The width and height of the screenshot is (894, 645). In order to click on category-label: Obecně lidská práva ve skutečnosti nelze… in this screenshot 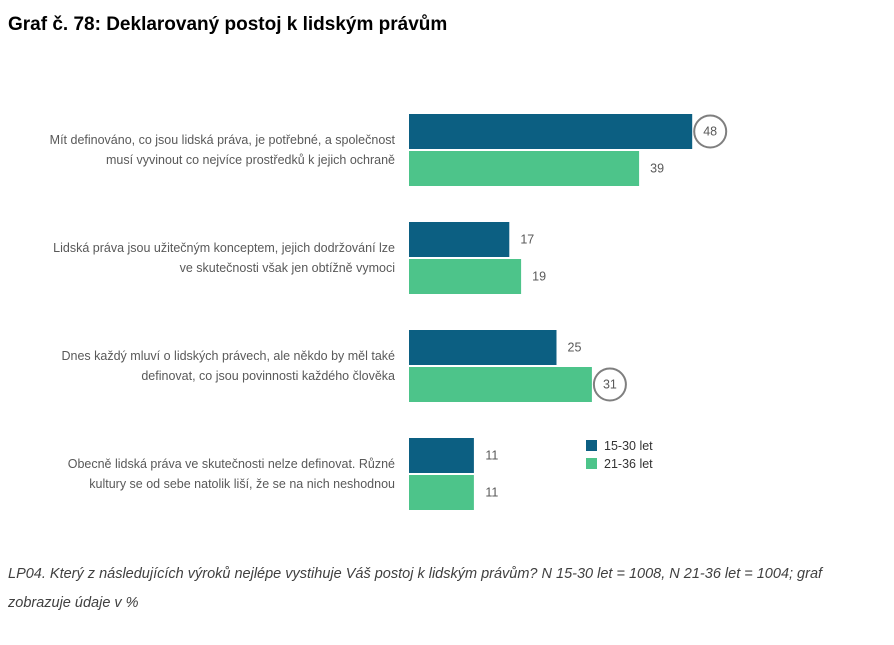, I will do `click(231, 464)`.